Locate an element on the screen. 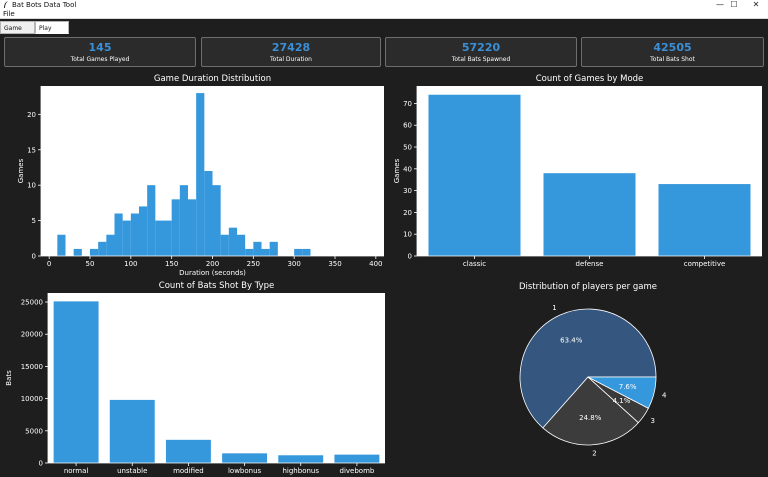  histogram-x-tick-label: 400 is located at coordinates (375, 264).